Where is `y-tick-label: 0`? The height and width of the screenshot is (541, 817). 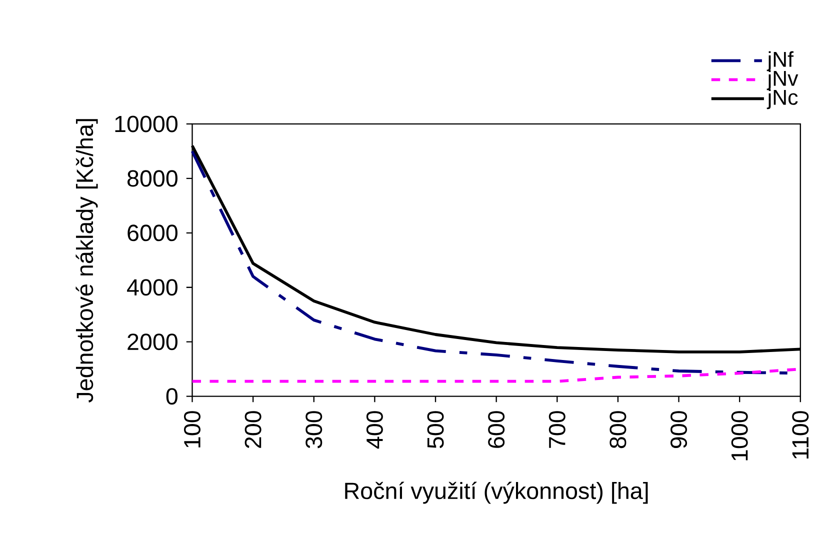 y-tick-label: 0 is located at coordinates (172, 396).